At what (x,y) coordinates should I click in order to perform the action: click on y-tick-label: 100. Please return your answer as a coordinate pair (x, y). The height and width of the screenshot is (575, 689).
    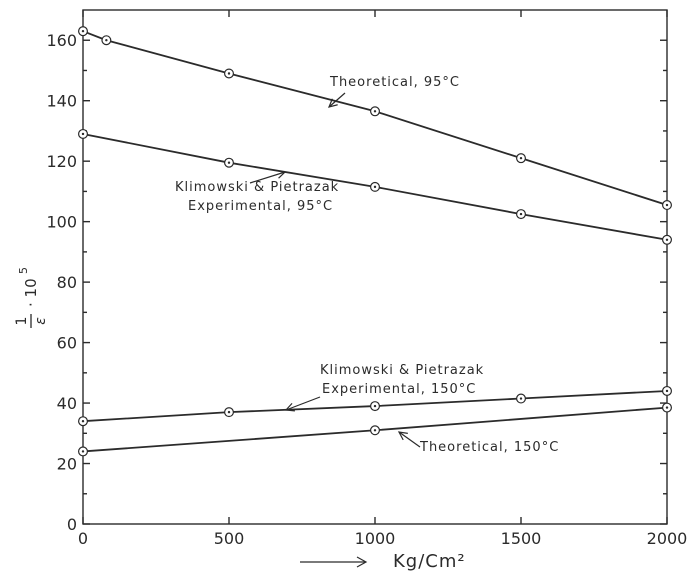
    Looking at the image, I should click on (61, 222).